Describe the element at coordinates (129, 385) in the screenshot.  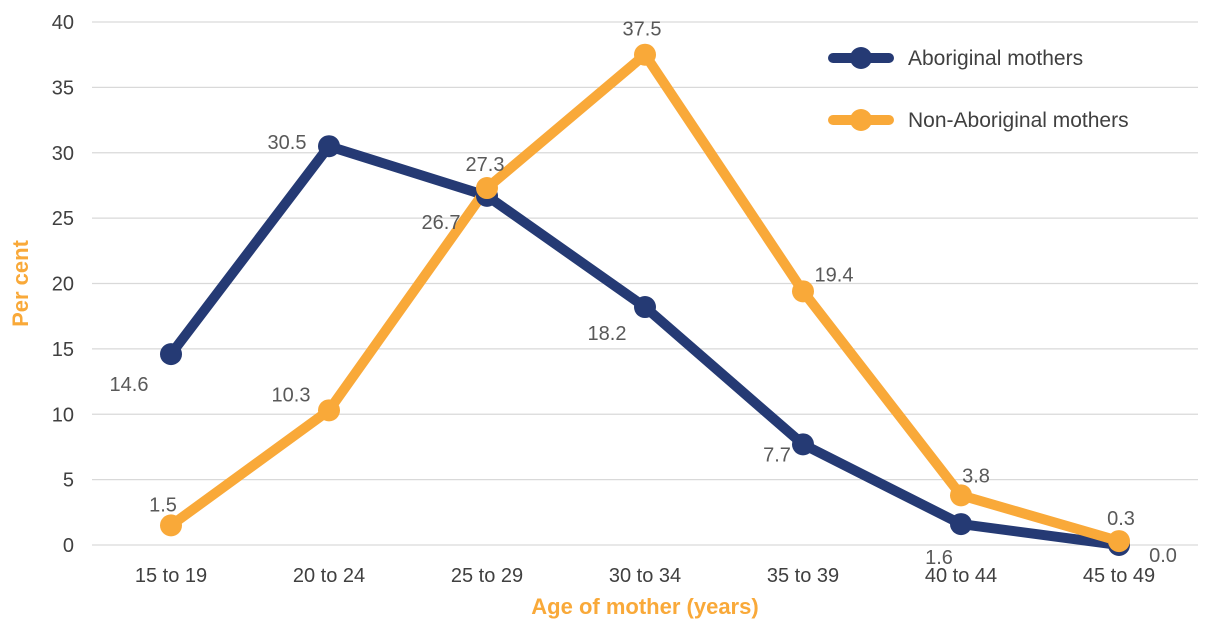
I see `data-label: 14.6` at that location.